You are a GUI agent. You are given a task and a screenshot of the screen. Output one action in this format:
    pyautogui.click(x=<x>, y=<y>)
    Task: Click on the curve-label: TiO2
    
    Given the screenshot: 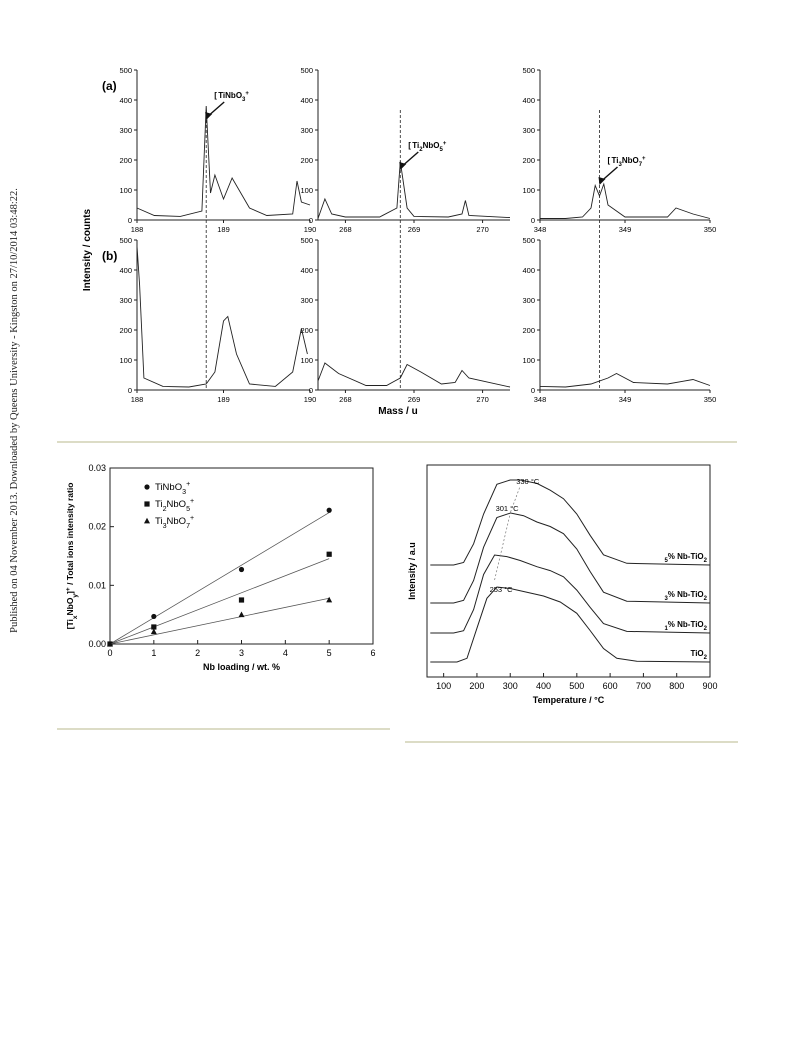 What is the action you would take?
    pyautogui.click(x=698, y=655)
    